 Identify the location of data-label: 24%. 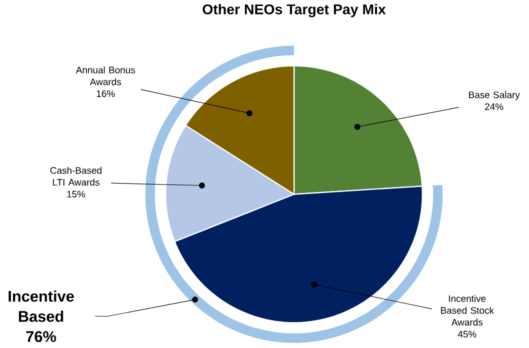
(494, 107).